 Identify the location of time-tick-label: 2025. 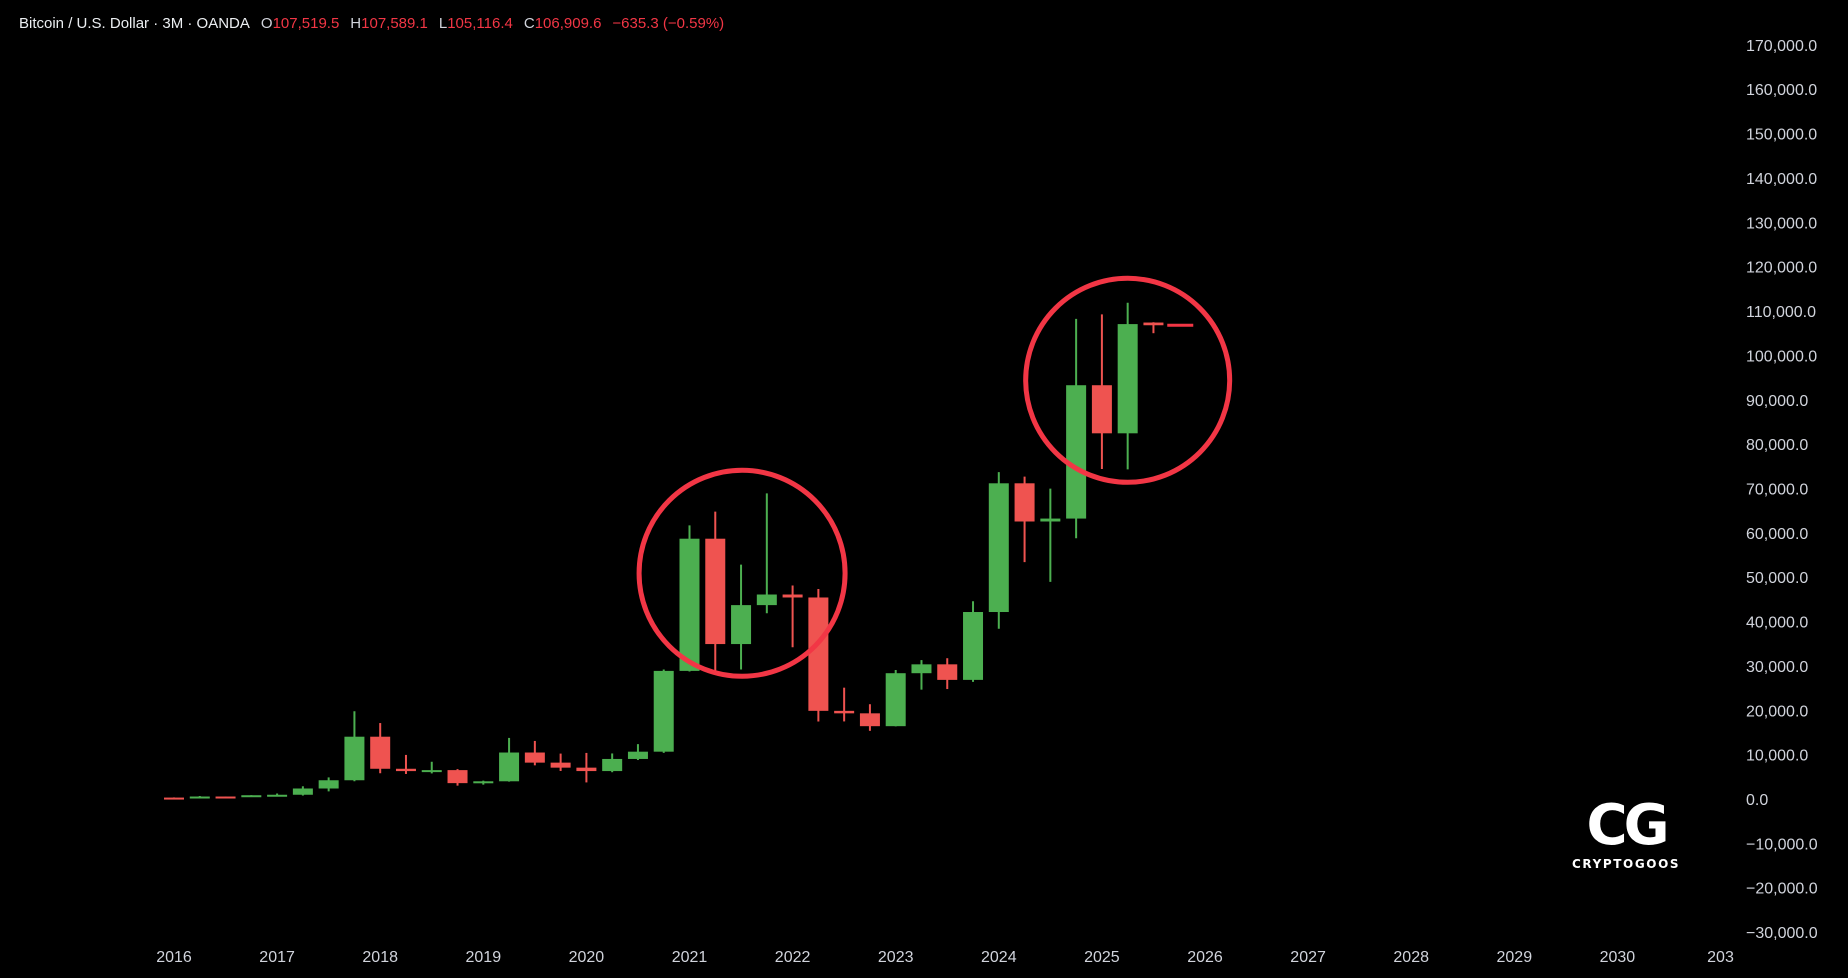
(1102, 957).